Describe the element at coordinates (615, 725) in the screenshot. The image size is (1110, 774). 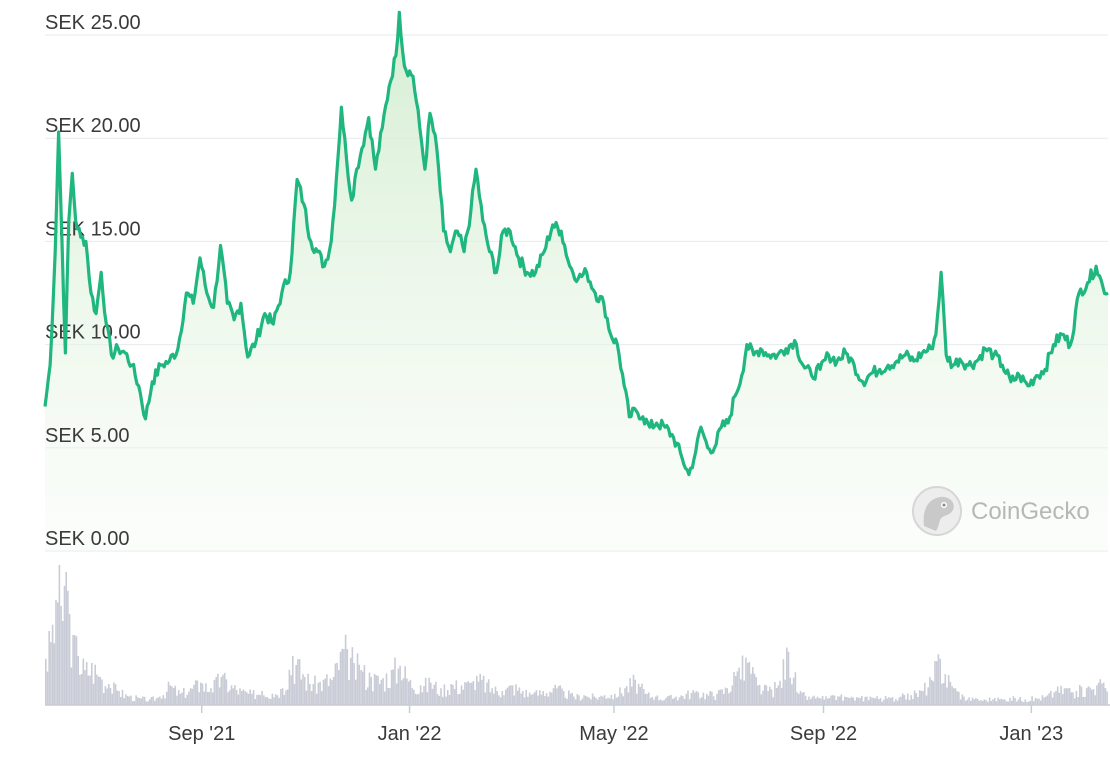
I see `x-axis: Sep '21 Jan '22 May '22 Sep '22 Jan '23` at that location.